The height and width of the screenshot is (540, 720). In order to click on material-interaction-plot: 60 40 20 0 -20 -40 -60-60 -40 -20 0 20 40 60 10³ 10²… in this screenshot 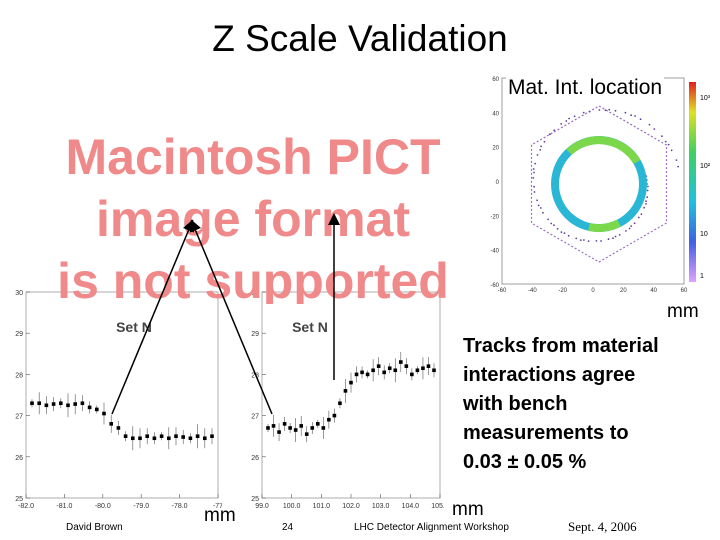, I will do `click(600, 185)`.